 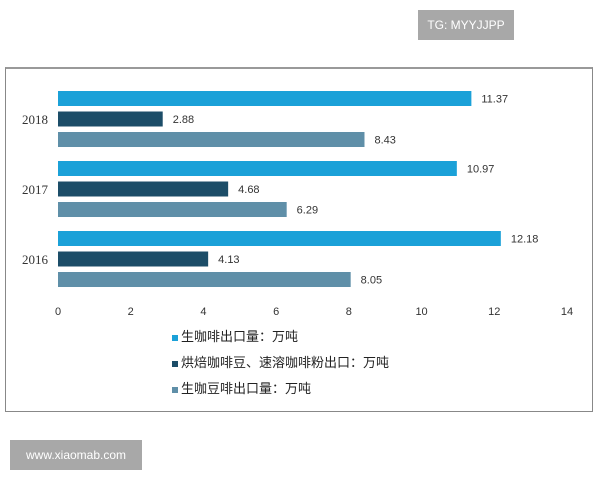 What do you see at coordinates (203, 312) in the screenshot?
I see `x-tick-label: 4` at bounding box center [203, 312].